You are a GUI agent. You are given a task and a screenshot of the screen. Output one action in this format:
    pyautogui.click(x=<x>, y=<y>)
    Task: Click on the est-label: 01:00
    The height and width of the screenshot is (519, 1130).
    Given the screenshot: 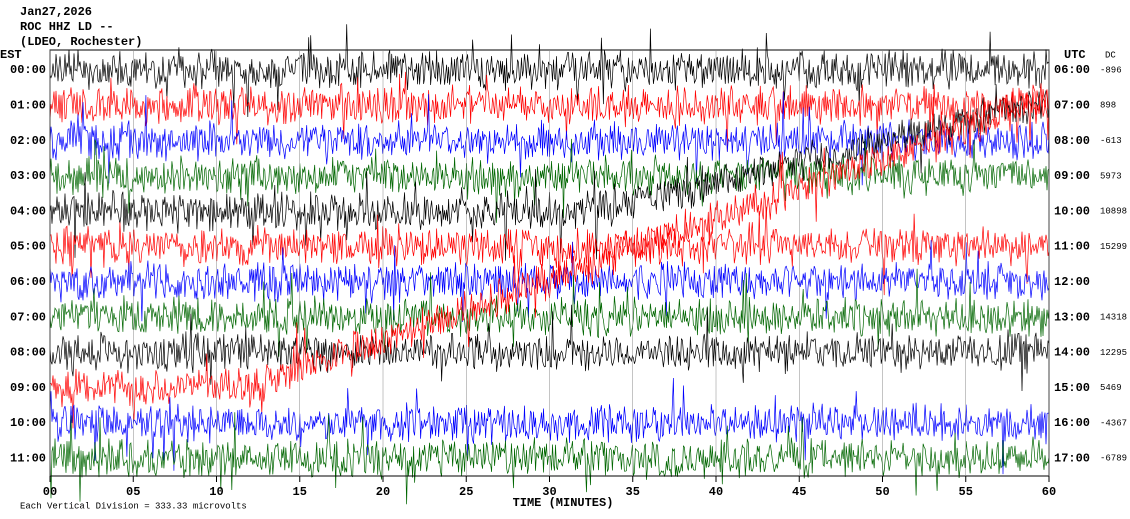 What is the action you would take?
    pyautogui.click(x=28, y=105)
    